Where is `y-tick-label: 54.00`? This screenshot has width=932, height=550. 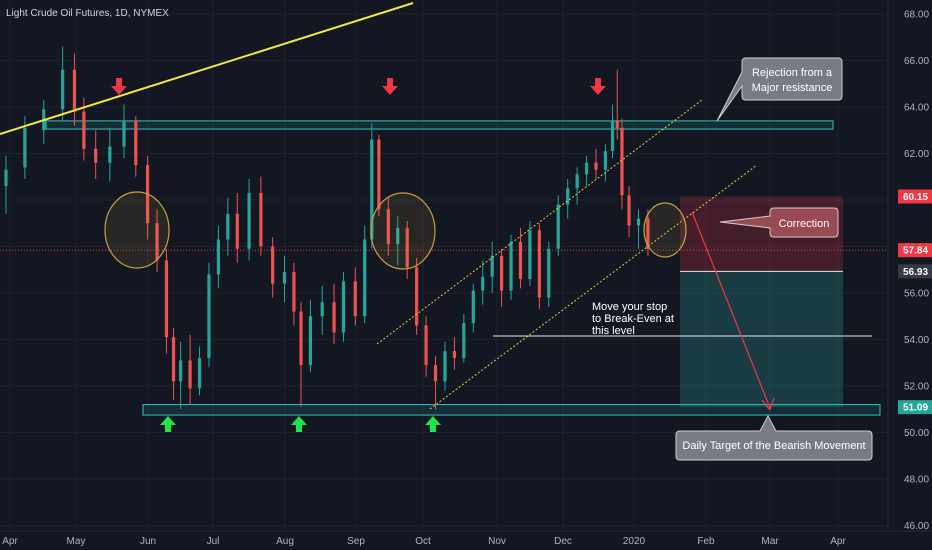 y-tick-label: 54.00 is located at coordinates (916, 340).